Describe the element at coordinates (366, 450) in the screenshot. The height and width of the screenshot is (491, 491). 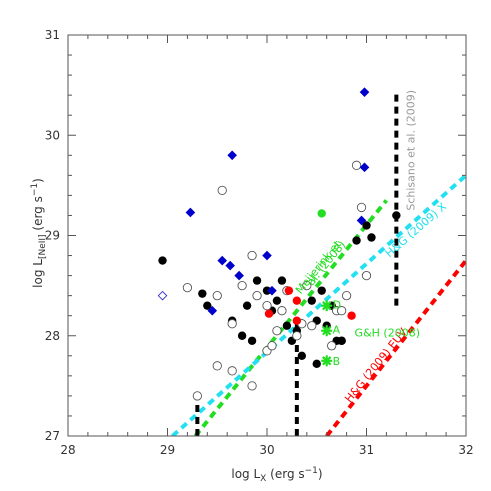
I see `x-tick-label-3: 31` at that location.